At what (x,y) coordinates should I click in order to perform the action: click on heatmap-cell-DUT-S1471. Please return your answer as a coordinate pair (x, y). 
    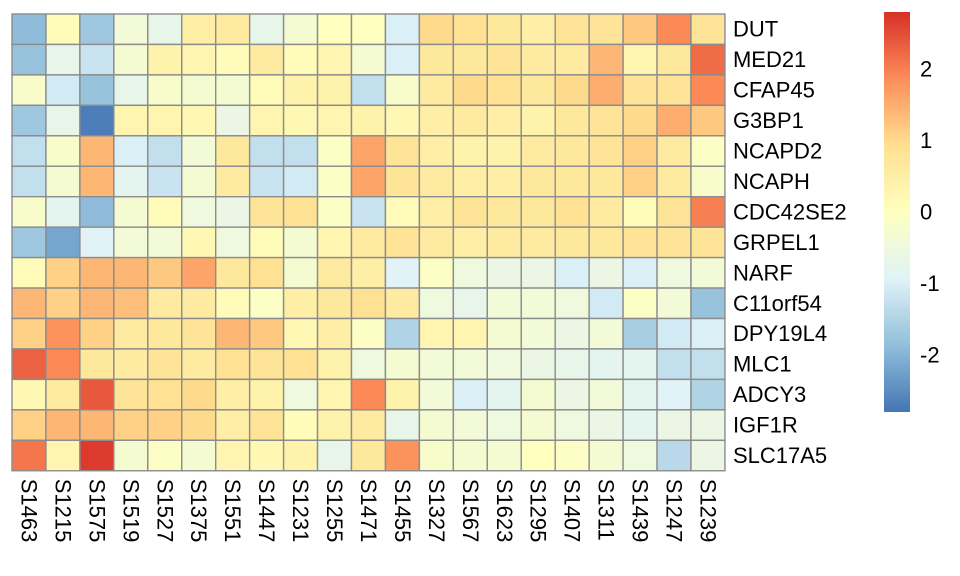
    Looking at the image, I should click on (368, 29).